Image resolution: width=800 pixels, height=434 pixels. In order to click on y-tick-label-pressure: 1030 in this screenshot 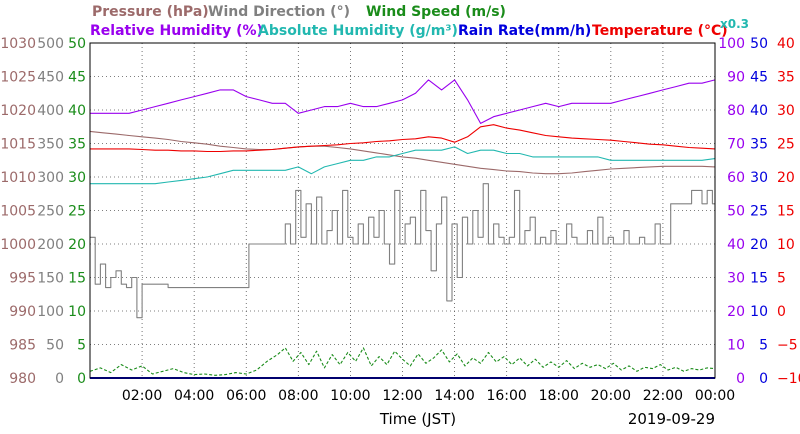, I will do `click(18, 44)`.